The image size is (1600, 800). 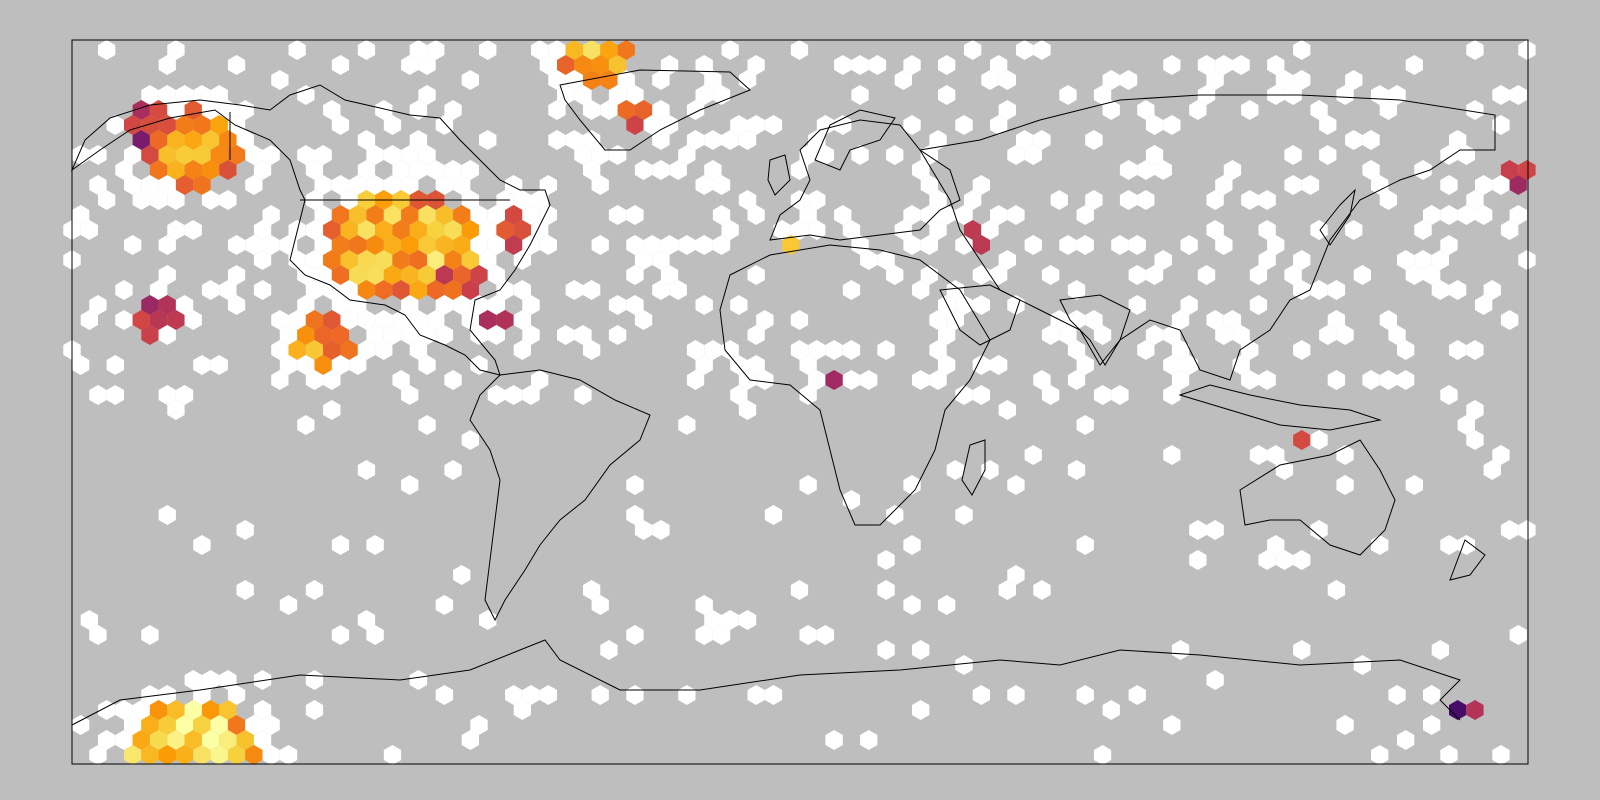 What do you see at coordinates (973, 467) in the screenshot?
I see `coastline-madagascar` at bounding box center [973, 467].